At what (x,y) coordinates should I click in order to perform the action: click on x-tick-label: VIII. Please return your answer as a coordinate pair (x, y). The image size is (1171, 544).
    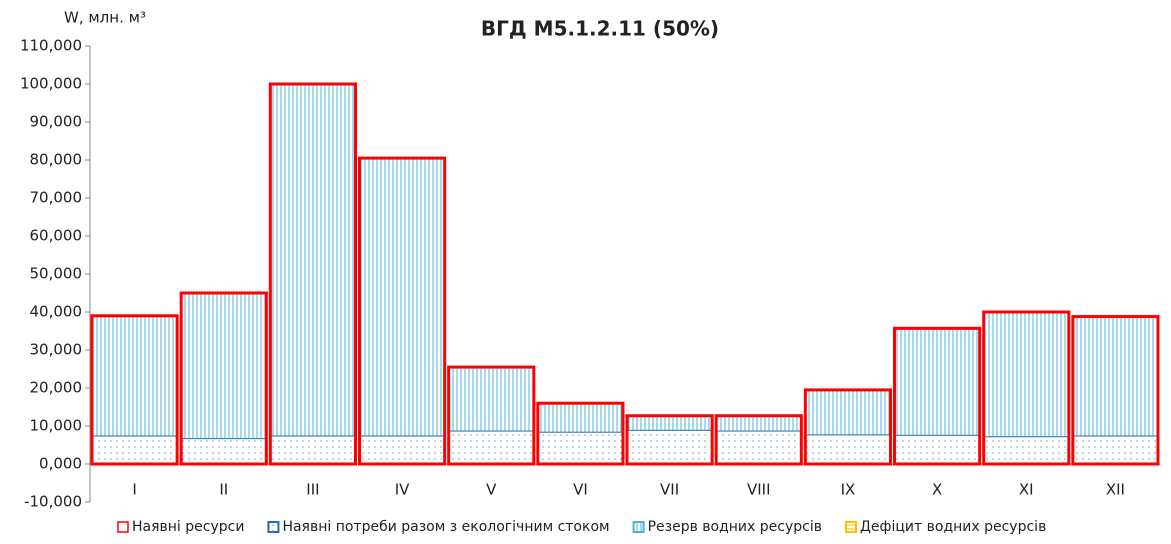
    Looking at the image, I should click on (759, 490).